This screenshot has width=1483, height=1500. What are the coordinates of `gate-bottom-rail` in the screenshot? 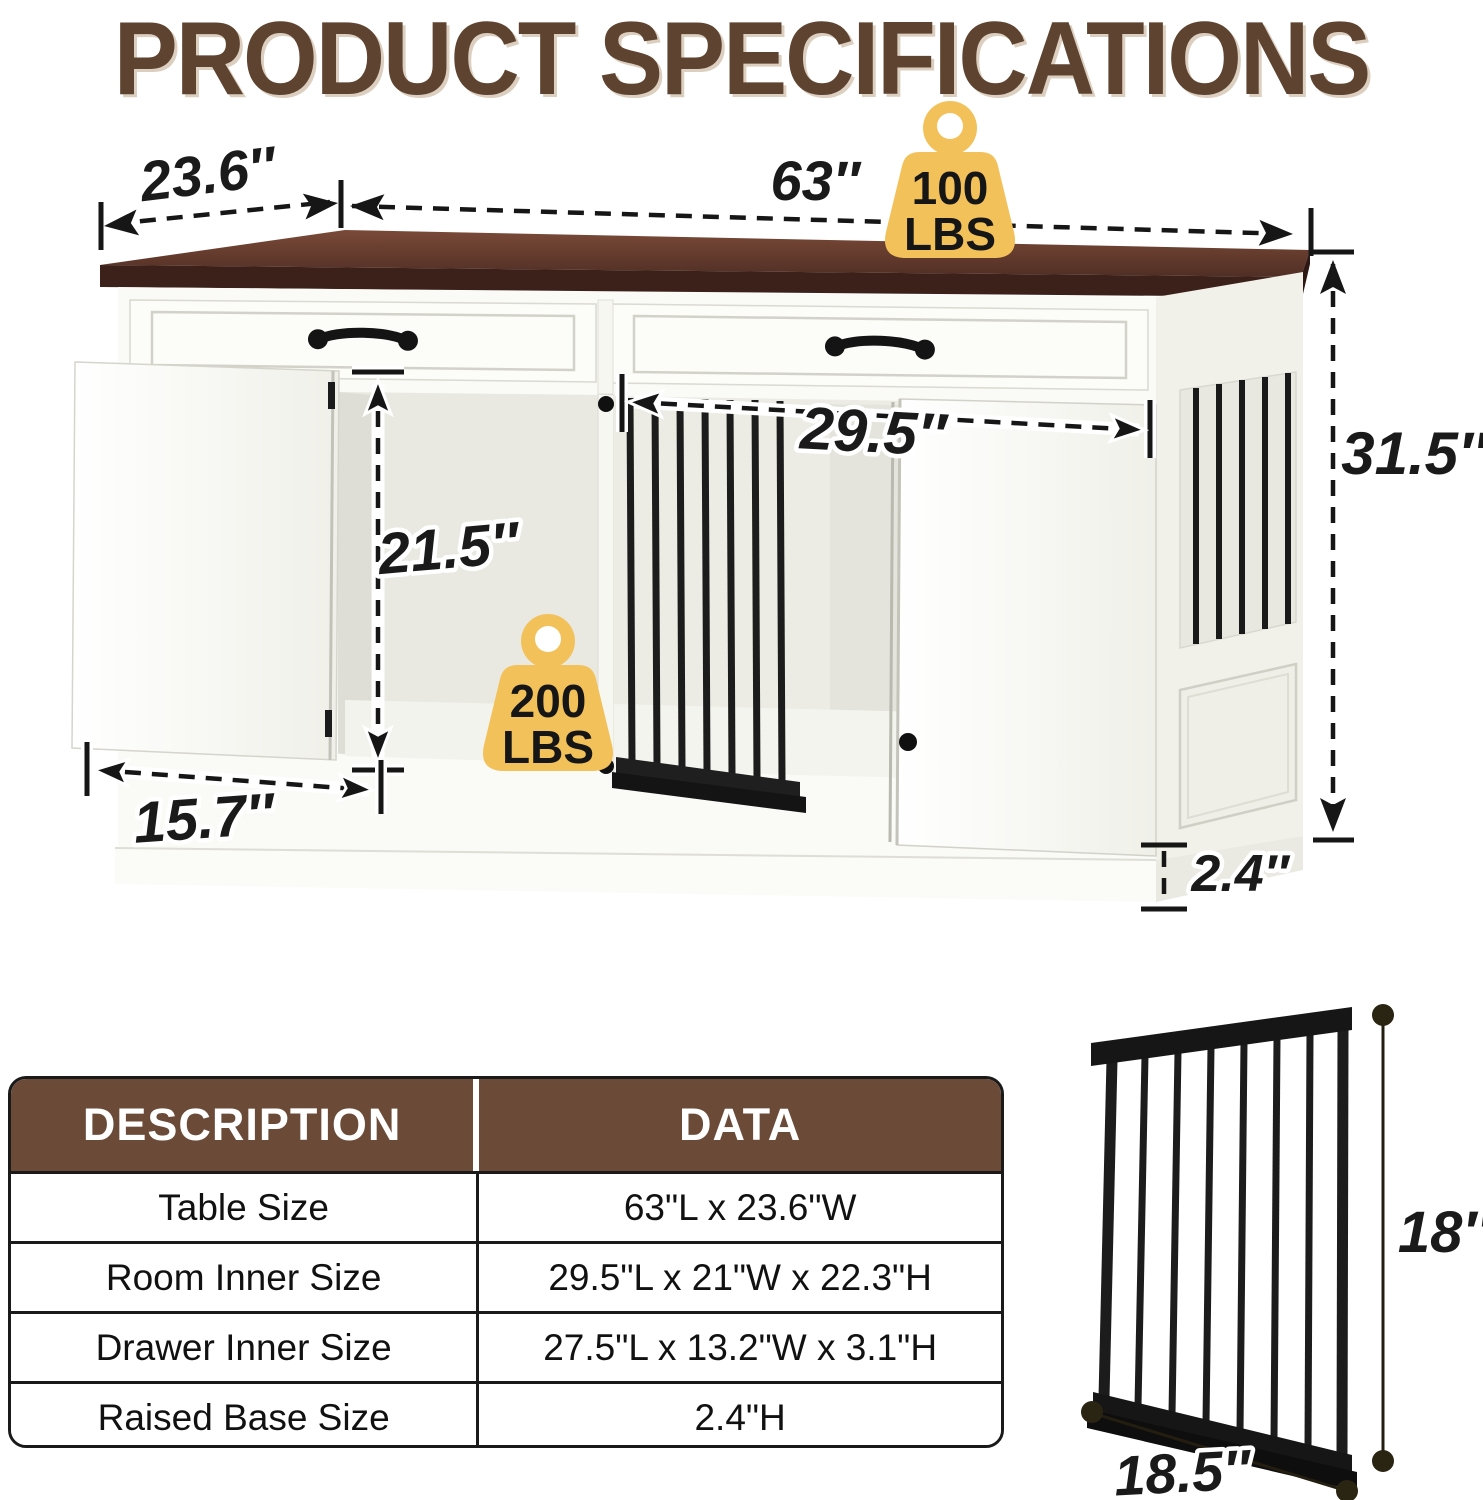 It's located at (1222, 1434).